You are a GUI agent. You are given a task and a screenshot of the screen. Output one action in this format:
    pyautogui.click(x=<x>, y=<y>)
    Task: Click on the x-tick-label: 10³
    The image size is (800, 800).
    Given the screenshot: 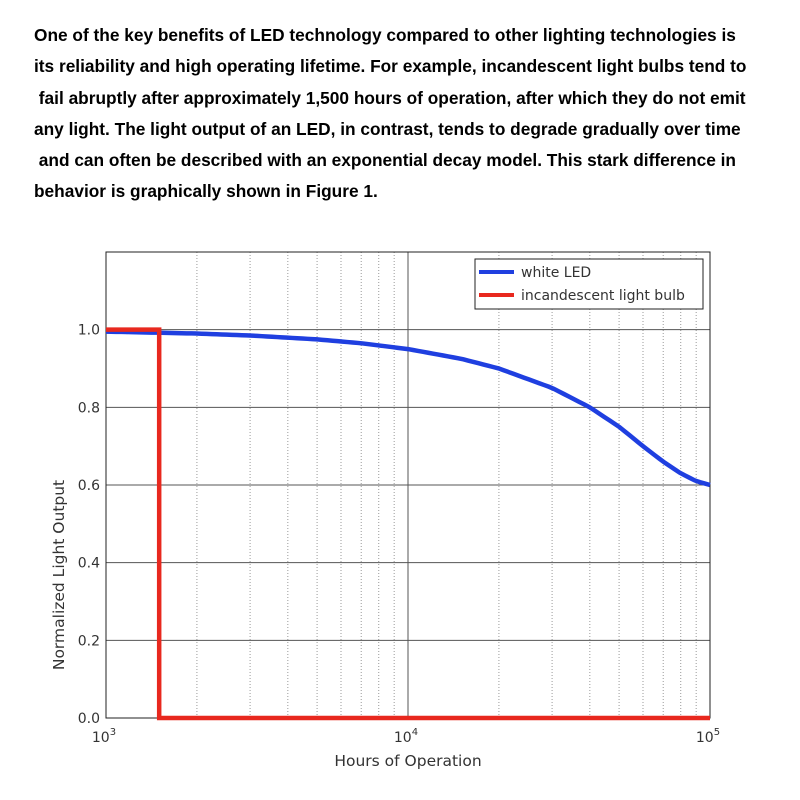 What is the action you would take?
    pyautogui.click(x=104, y=736)
    